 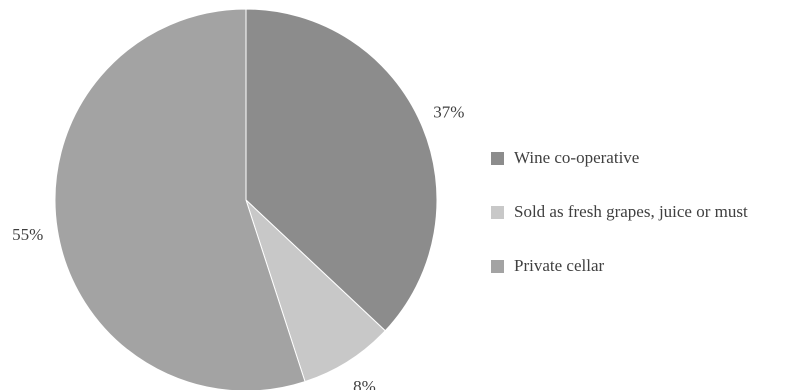 What do you see at coordinates (497, 266) in the screenshot?
I see `legend-swatch-private-cellar` at bounding box center [497, 266].